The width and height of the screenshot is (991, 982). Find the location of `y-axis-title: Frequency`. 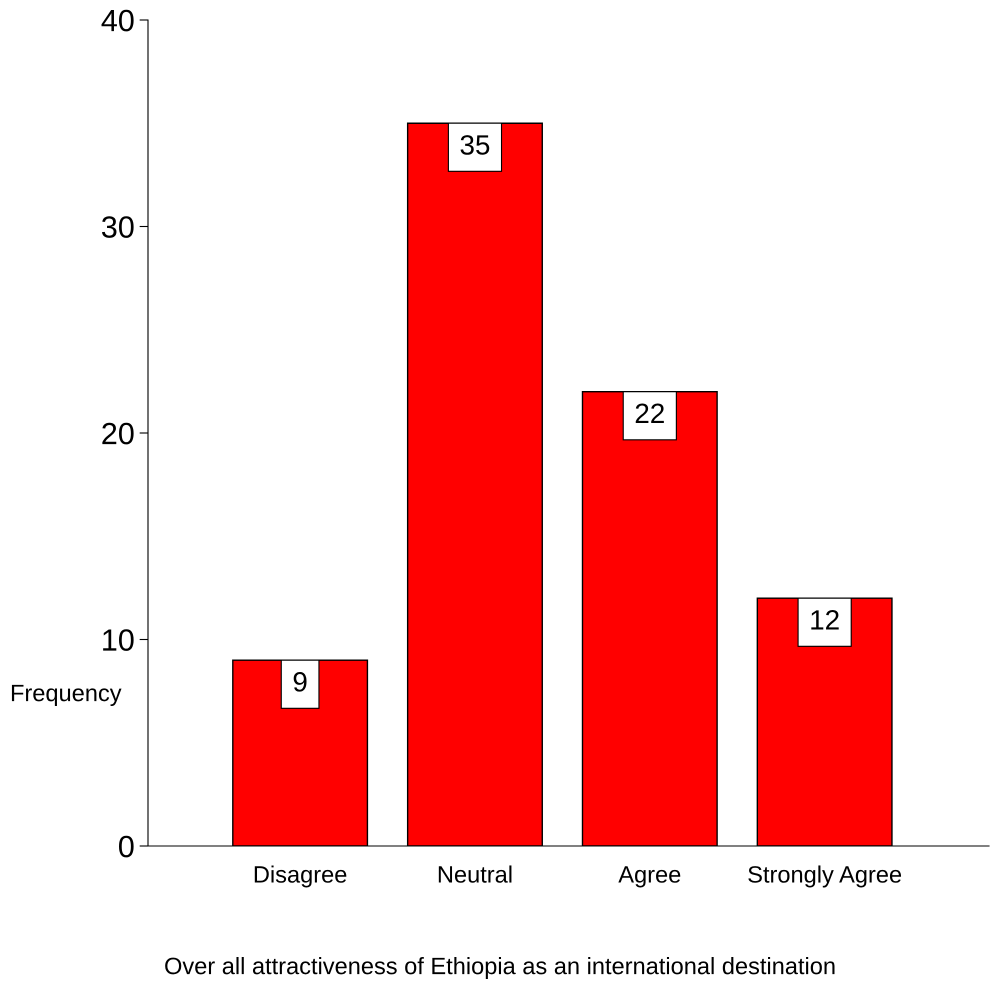

y-axis-title: Frequency is located at coordinates (67, 695).